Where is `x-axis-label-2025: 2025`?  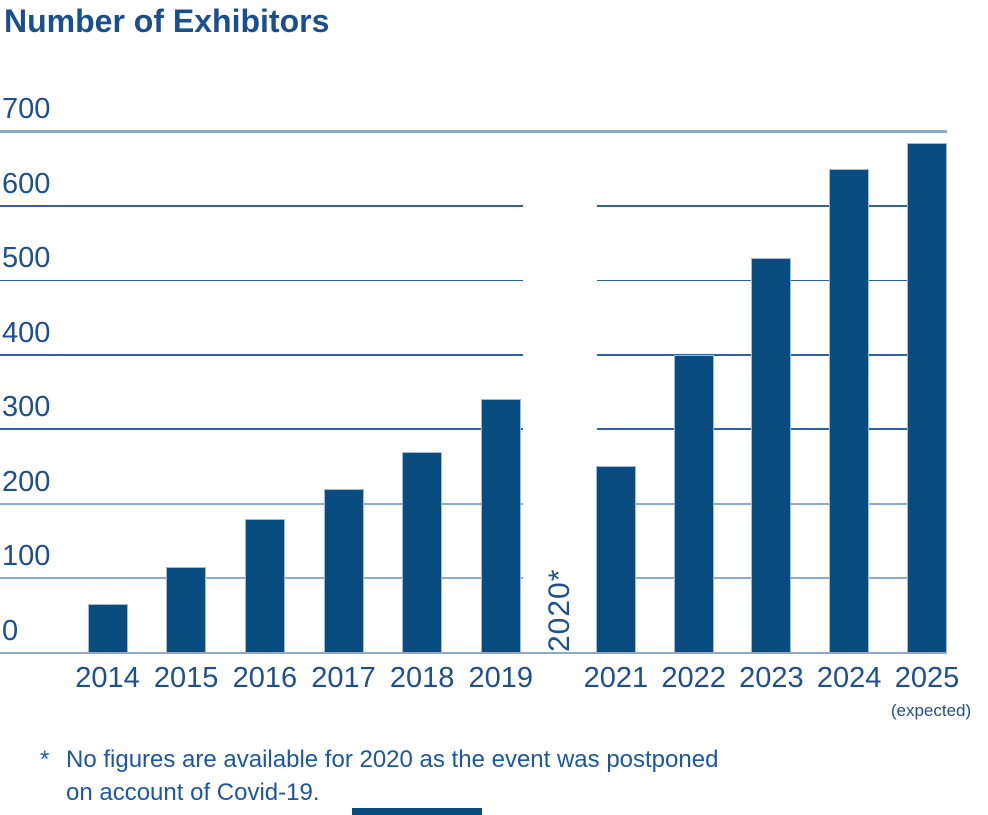
x-axis-label-2025: 2025 is located at coordinates (927, 678).